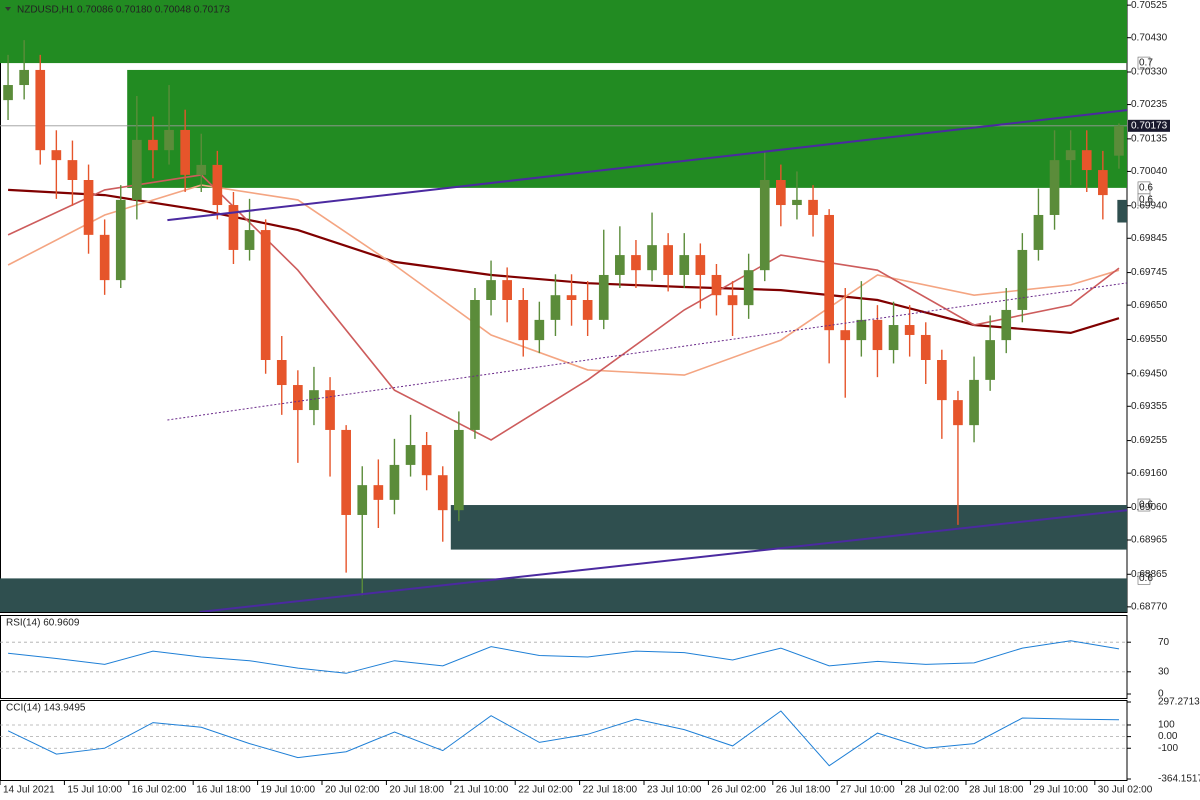  What do you see at coordinates (996, 790) in the screenshot?
I see `x-tick-label: 28 Jul 18:00` at bounding box center [996, 790].